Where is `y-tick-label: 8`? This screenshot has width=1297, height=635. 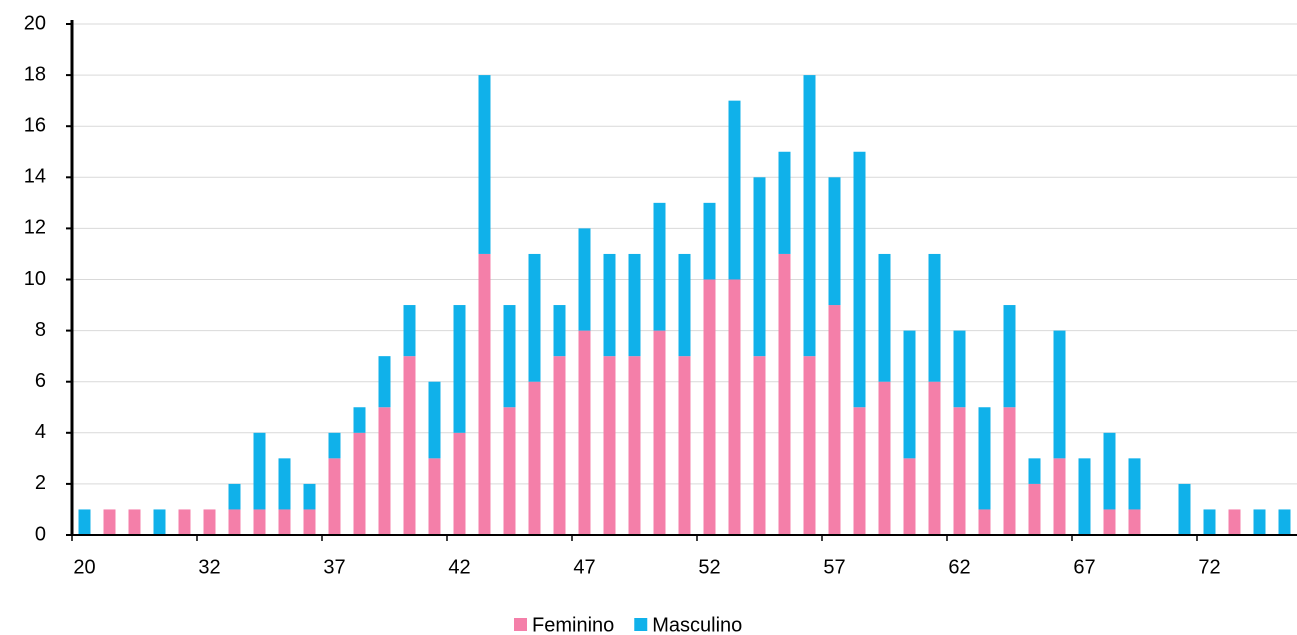
y-tick-label: 8 is located at coordinates (40, 330).